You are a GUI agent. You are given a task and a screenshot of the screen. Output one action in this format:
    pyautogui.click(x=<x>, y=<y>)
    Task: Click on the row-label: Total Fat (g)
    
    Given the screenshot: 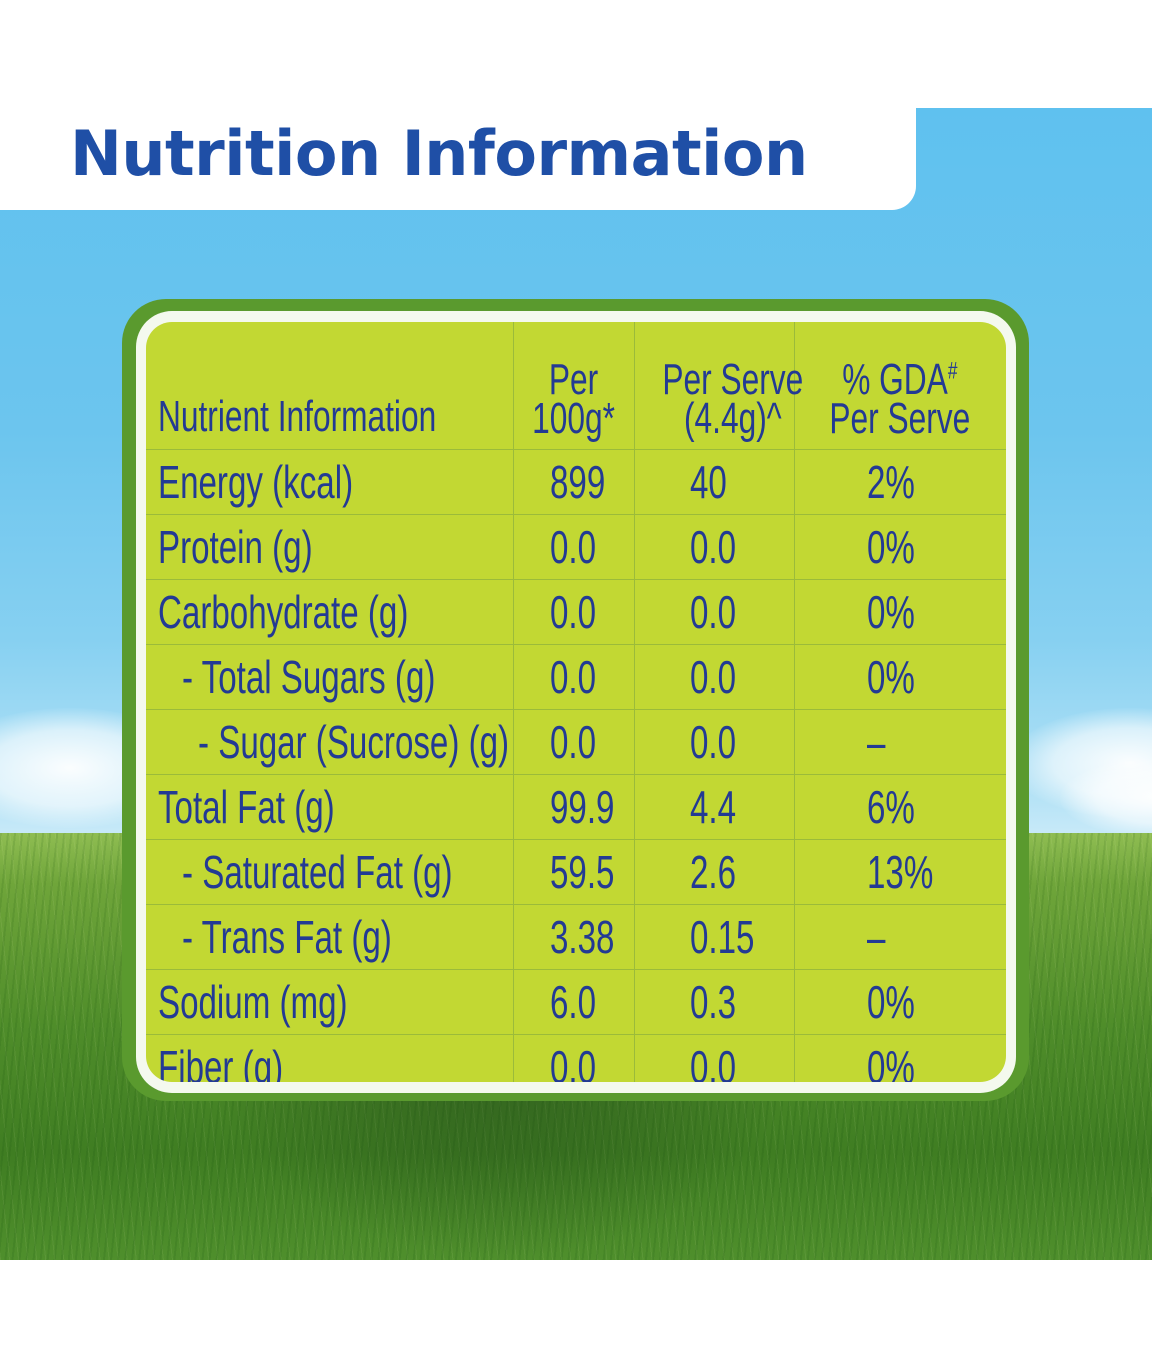 What is the action you would take?
    pyautogui.click(x=329, y=807)
    